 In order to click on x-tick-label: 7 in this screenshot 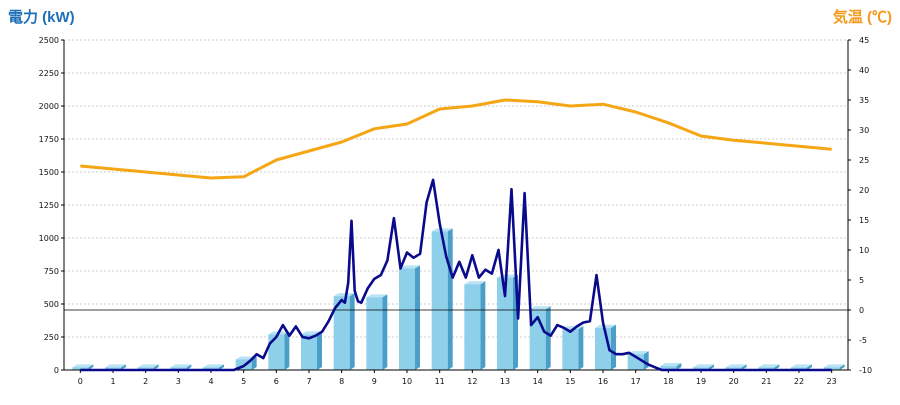, I will do `click(308, 381)`.